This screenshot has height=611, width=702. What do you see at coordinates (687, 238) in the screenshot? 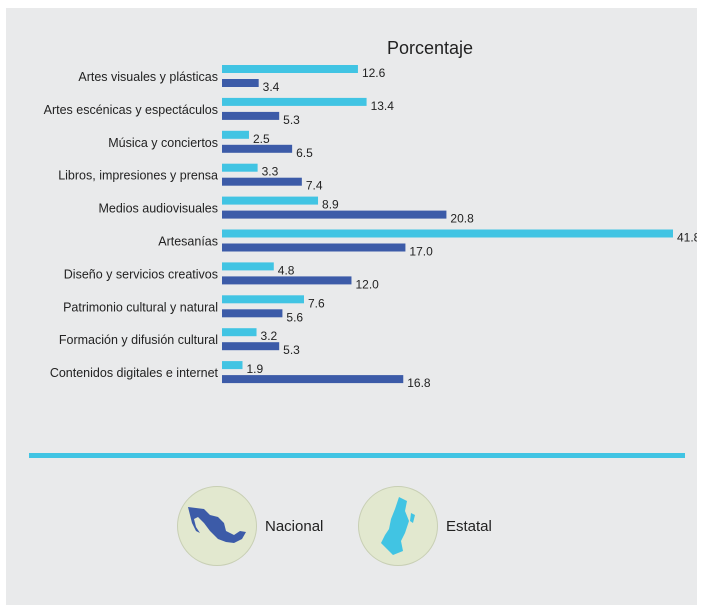
I see `data-label-estatal-5: 41.8` at bounding box center [687, 238].